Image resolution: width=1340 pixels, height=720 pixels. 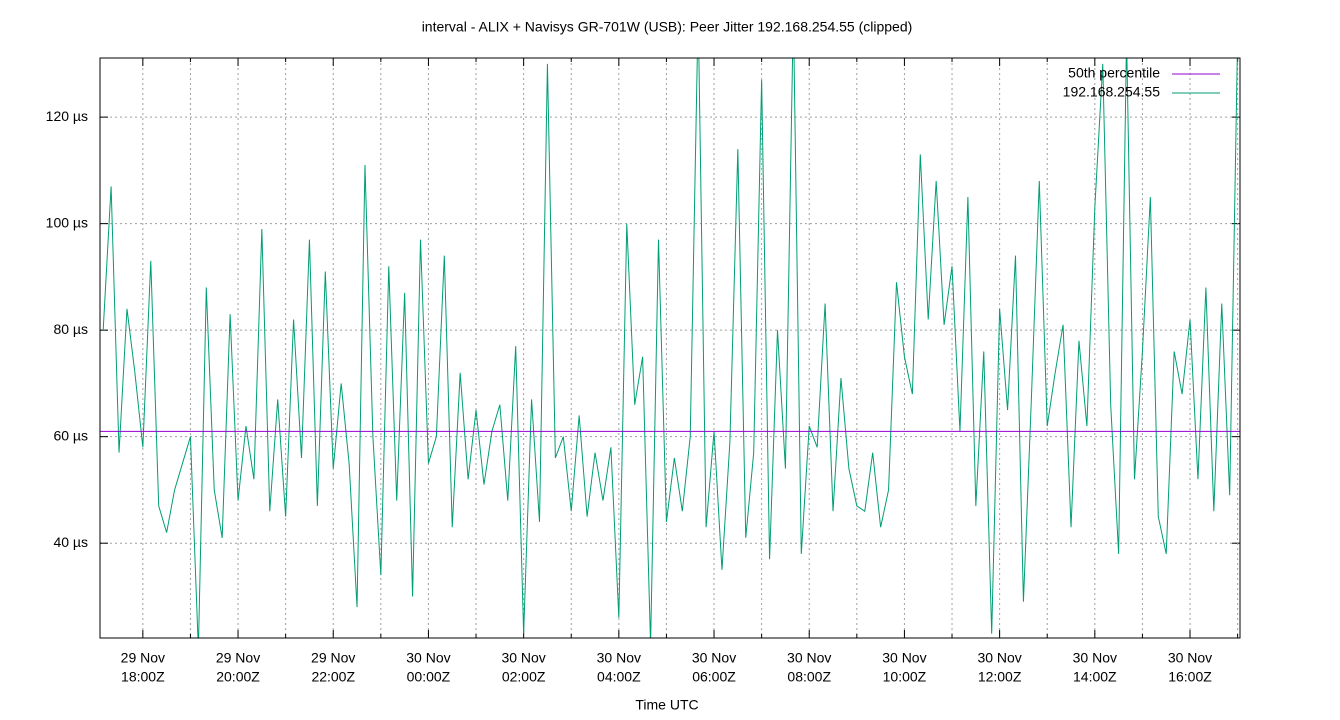 I want to click on legend-label: 50th percentile, so click(x=1114, y=73).